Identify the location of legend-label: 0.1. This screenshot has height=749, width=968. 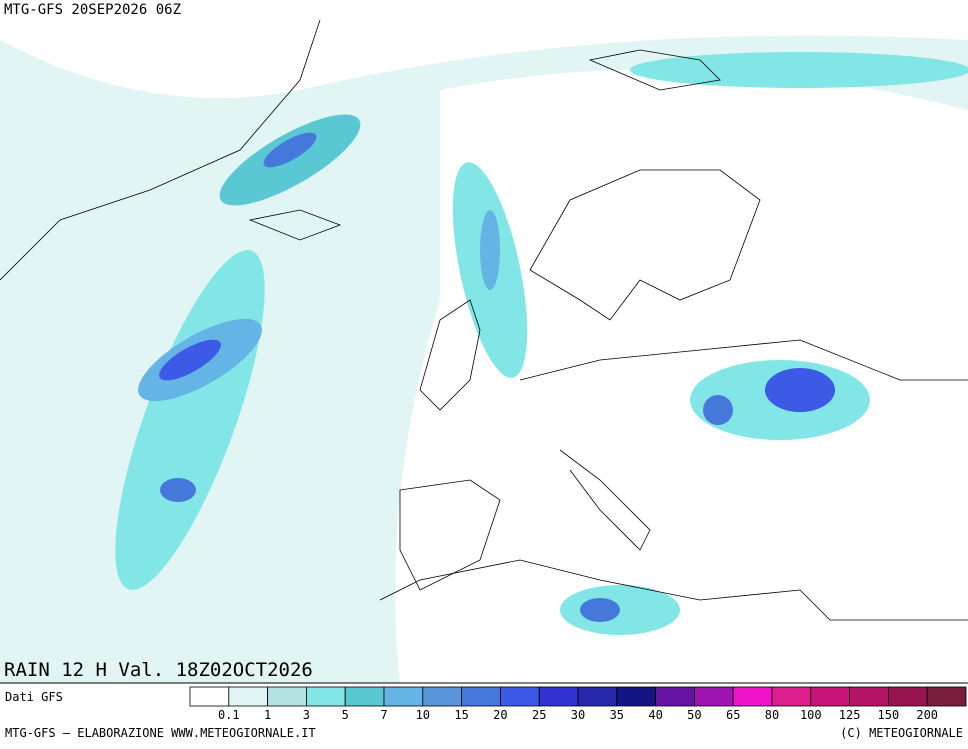
(229, 715).